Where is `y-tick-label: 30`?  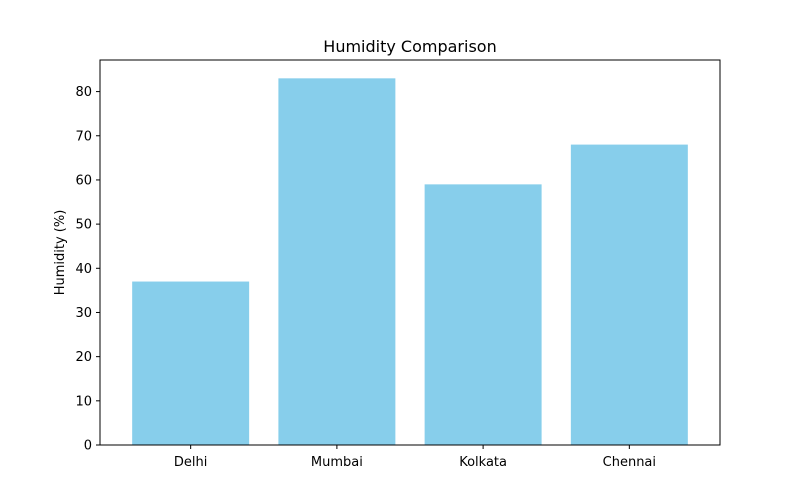
y-tick-label: 30 is located at coordinates (83, 313).